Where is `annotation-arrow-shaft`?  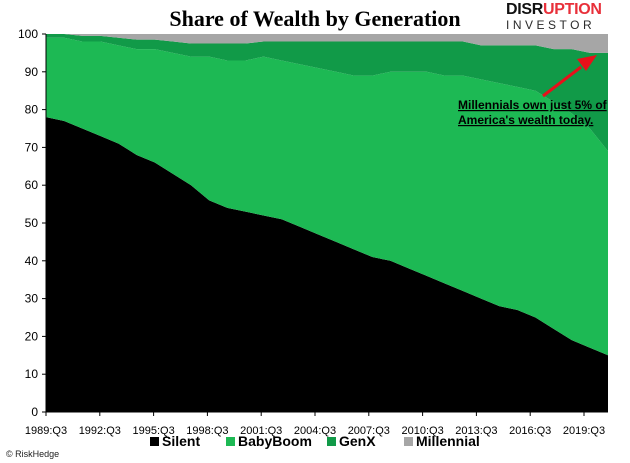 annotation-arrow-shaft is located at coordinates (562, 81).